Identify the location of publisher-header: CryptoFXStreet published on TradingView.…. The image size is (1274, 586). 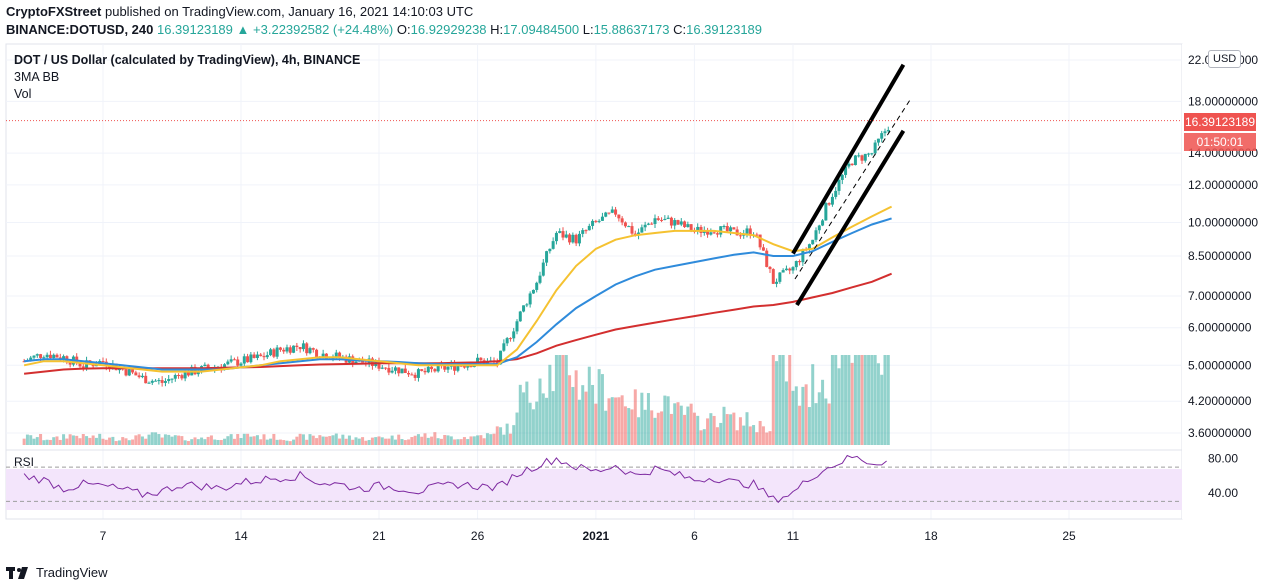
(239, 11).